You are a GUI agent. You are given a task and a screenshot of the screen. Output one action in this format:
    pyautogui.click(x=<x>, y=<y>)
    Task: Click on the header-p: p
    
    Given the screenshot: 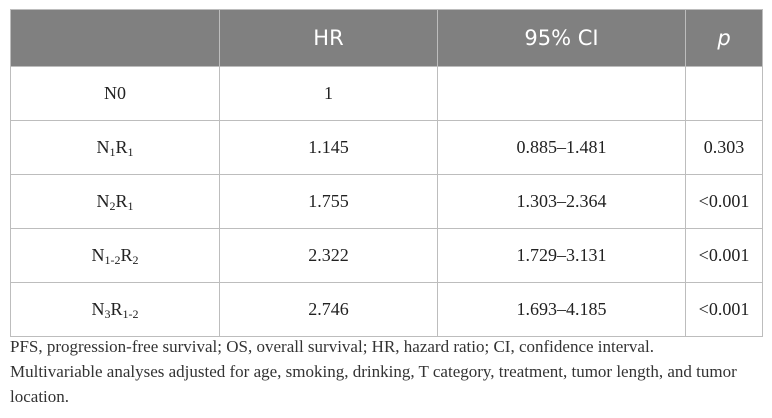 What is the action you would take?
    pyautogui.click(x=724, y=38)
    